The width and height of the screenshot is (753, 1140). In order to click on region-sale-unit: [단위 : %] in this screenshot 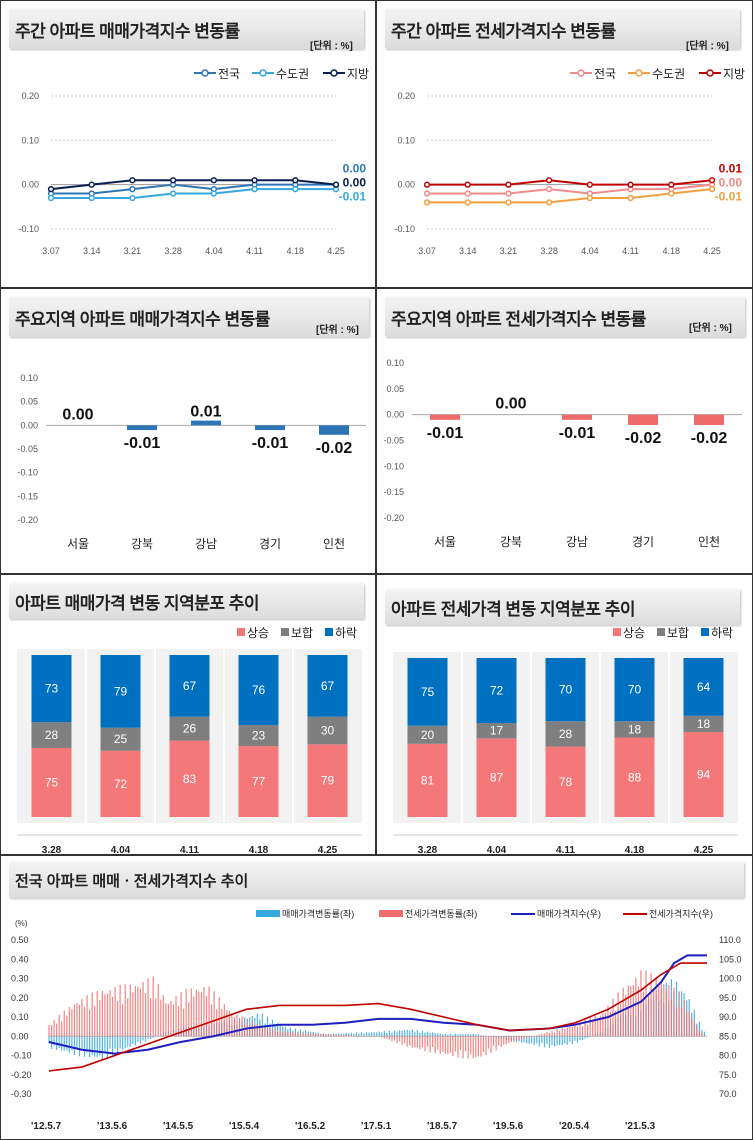, I will do `click(337, 330)`.